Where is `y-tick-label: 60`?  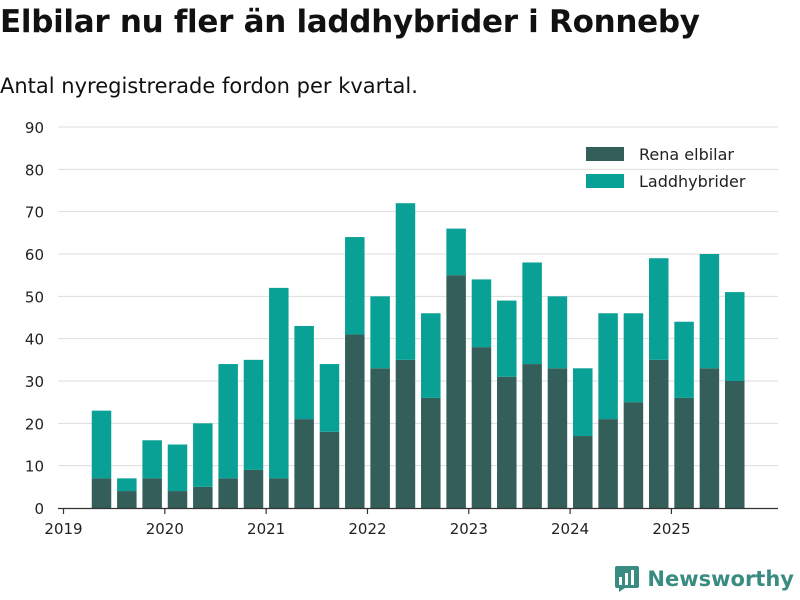 y-tick-label: 60 is located at coordinates (34, 255).